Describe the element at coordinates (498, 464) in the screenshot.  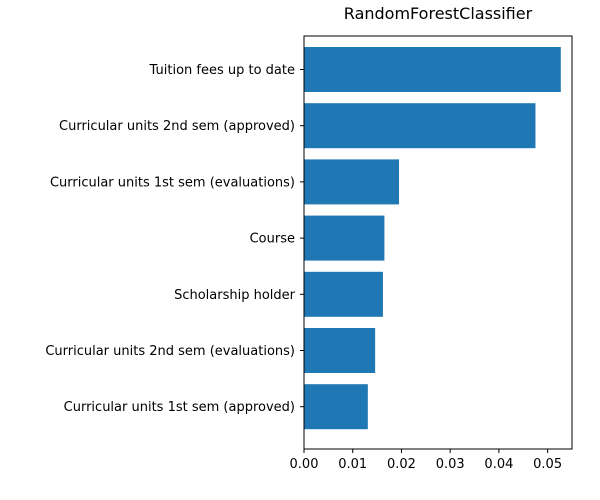
I see `x-tick-label: 0.04` at that location.